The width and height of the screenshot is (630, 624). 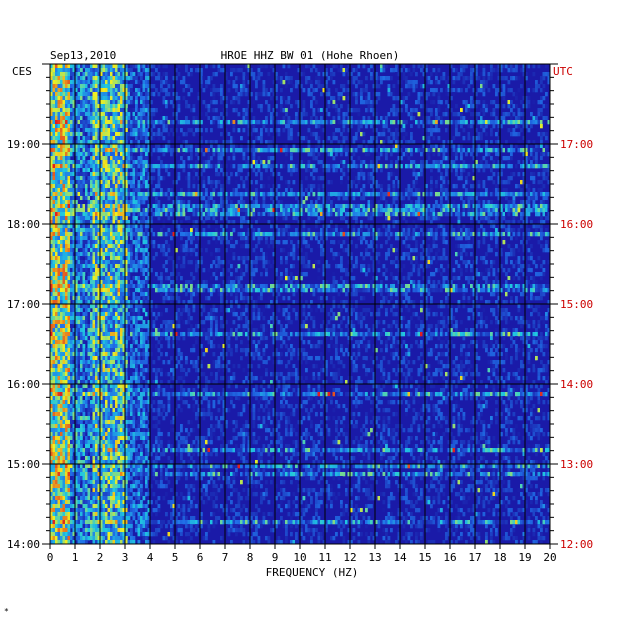 I want to click on left-timezone-label: CES, so click(x=22, y=71).